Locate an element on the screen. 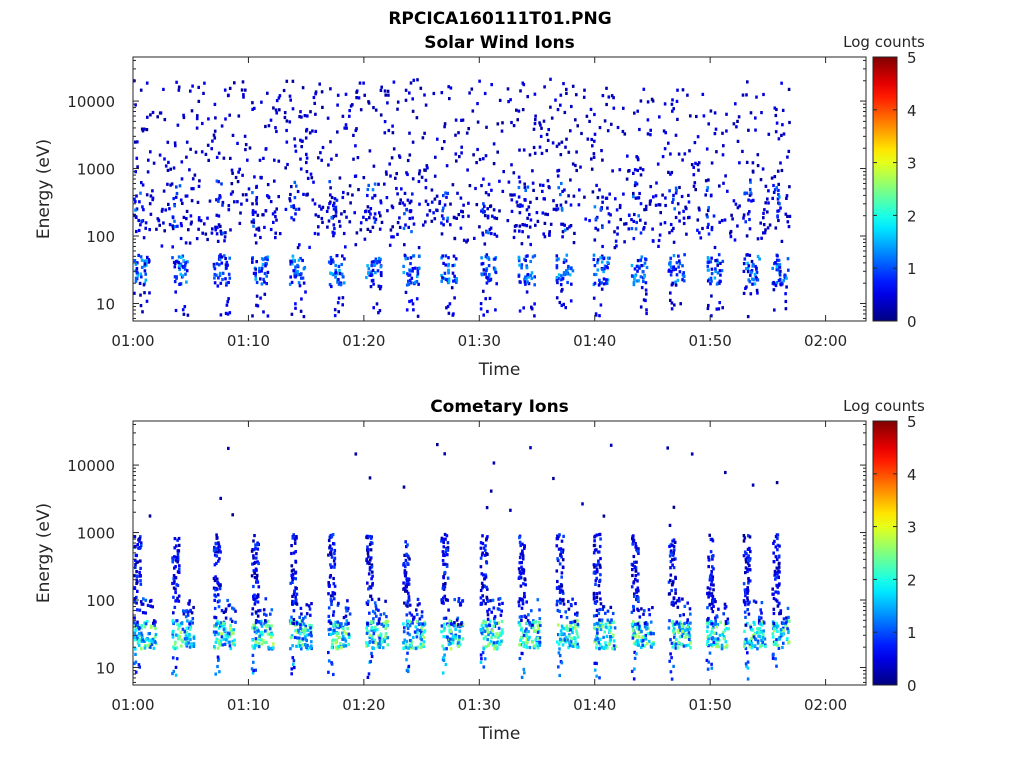 The image size is (1024, 768). y-tick-label: 10000 is located at coordinates (91, 102).